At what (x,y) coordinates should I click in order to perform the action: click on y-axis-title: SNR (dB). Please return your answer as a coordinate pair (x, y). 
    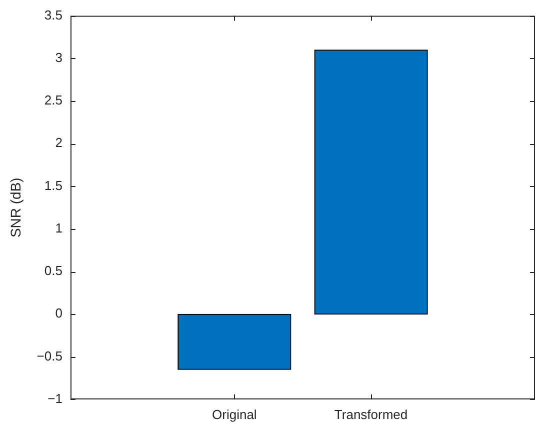
    Looking at the image, I should click on (15, 208).